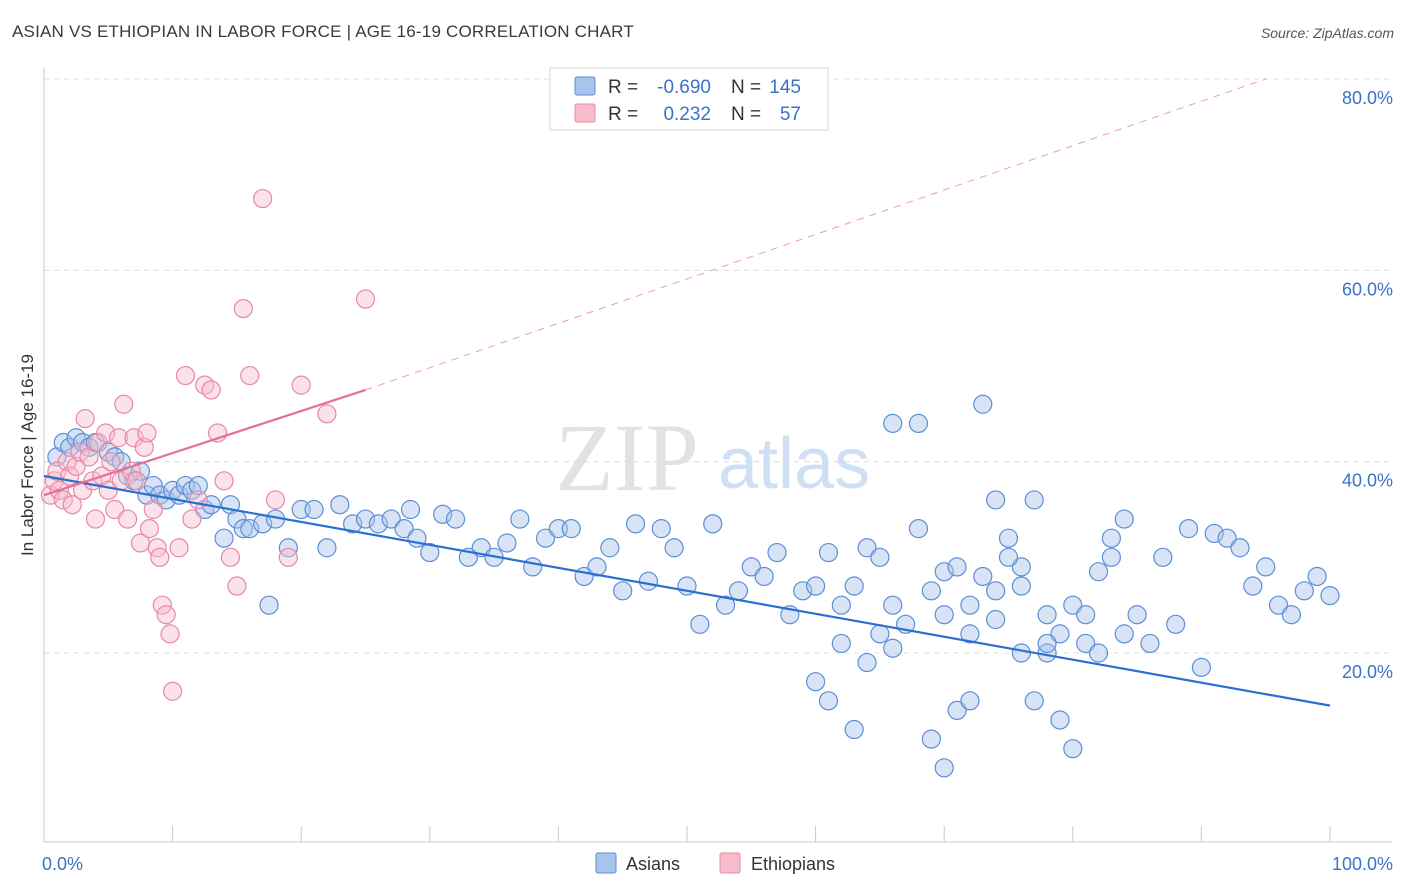 Image resolution: width=1406 pixels, height=892 pixels. What do you see at coordinates (1367, 481) in the screenshot?
I see `y-tick-label-1: 40.0%` at bounding box center [1367, 481].